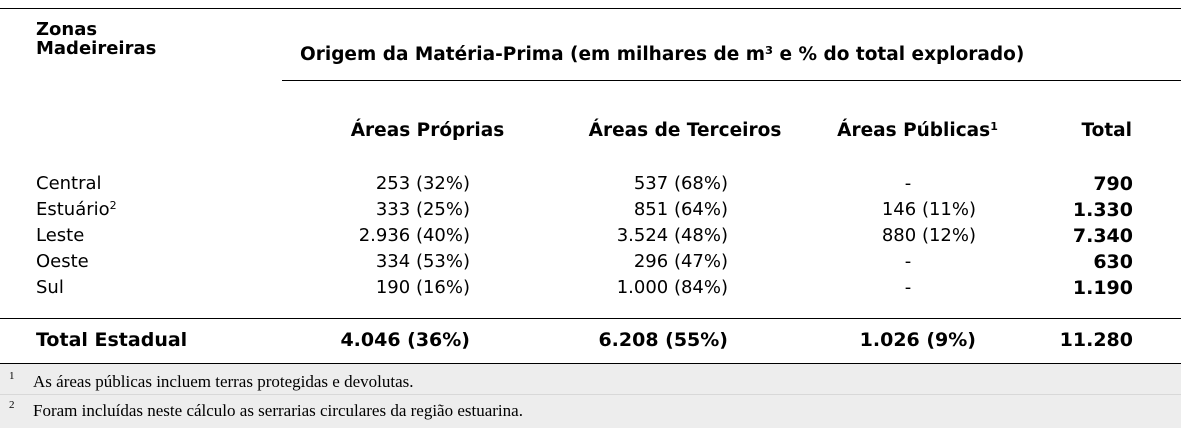  Describe the element at coordinates (1106, 130) in the screenshot. I see `col-header-total: Total` at that location.